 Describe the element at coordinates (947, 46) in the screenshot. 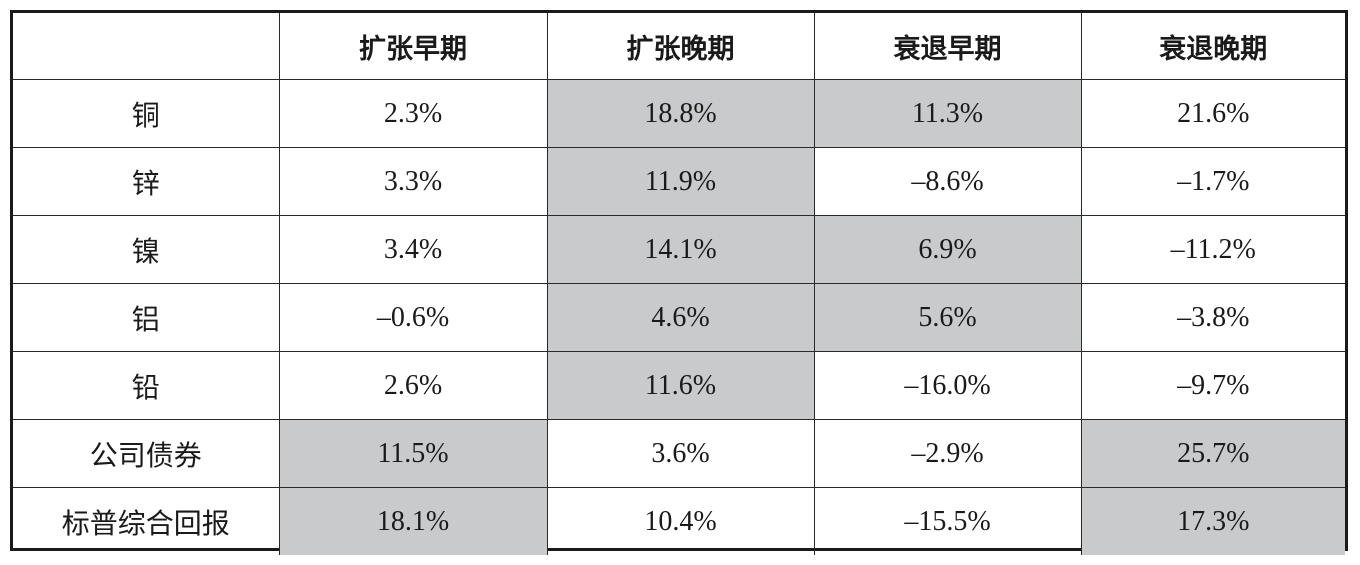

I see `header-cell-early-recession: 衰退早期` at that location.